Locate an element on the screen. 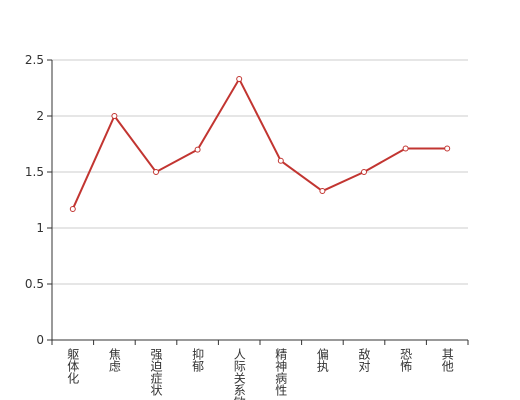 The image size is (520, 400). x-tick-label: 强迫症状 is located at coordinates (156, 372).